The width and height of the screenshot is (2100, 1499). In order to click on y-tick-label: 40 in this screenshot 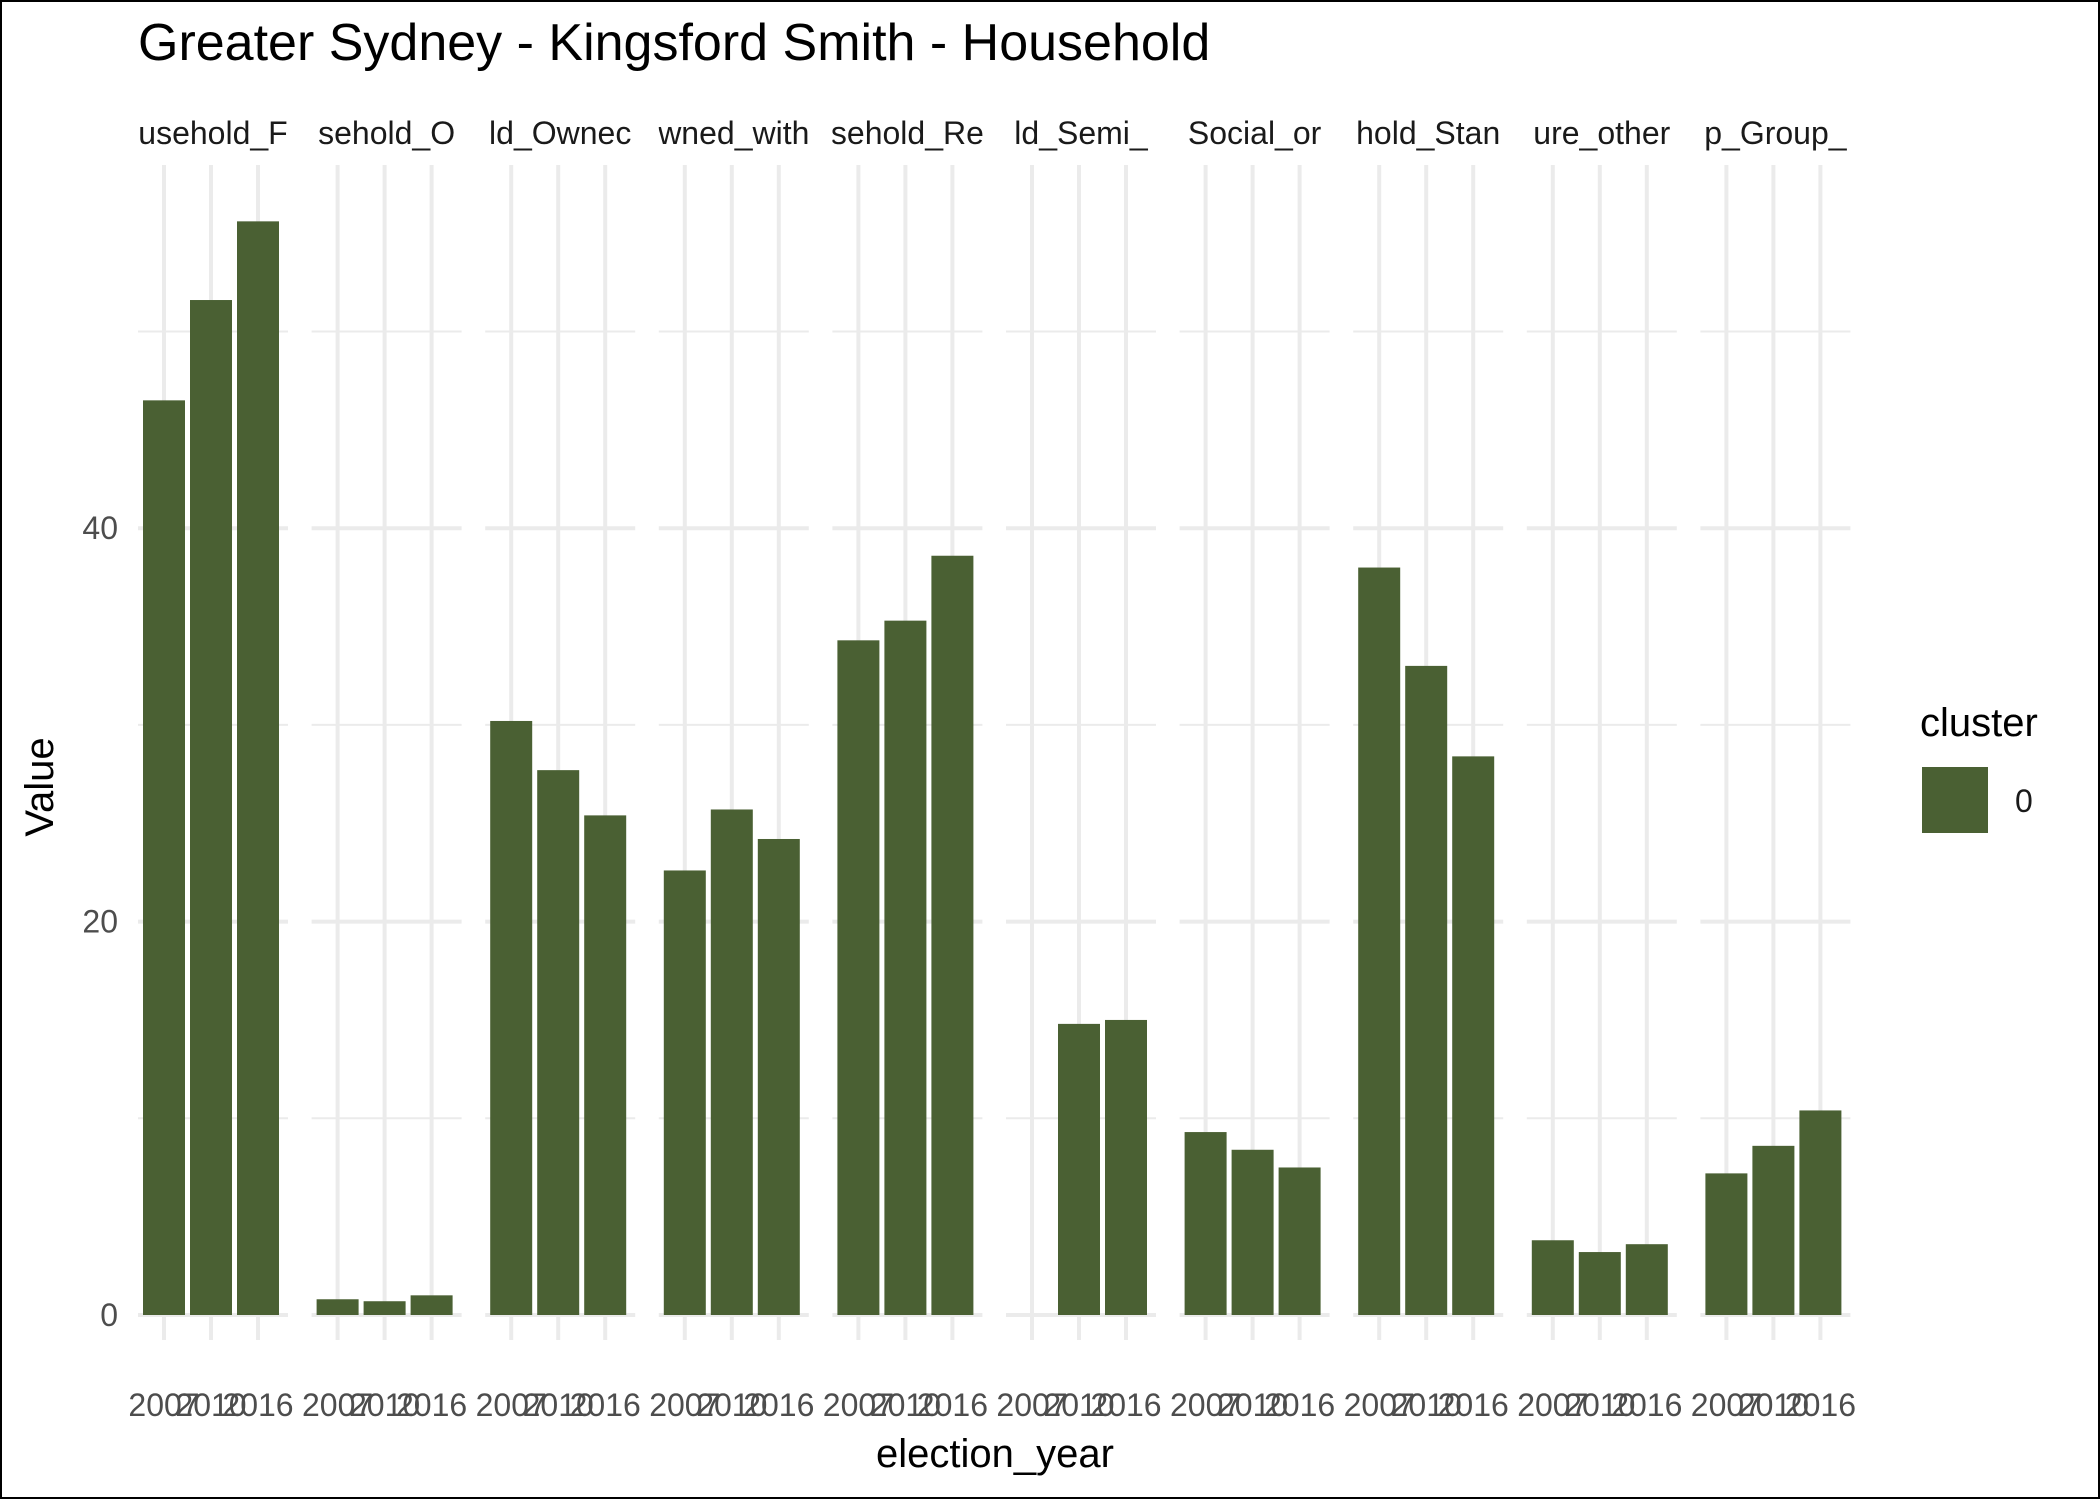, I will do `click(100, 528)`.